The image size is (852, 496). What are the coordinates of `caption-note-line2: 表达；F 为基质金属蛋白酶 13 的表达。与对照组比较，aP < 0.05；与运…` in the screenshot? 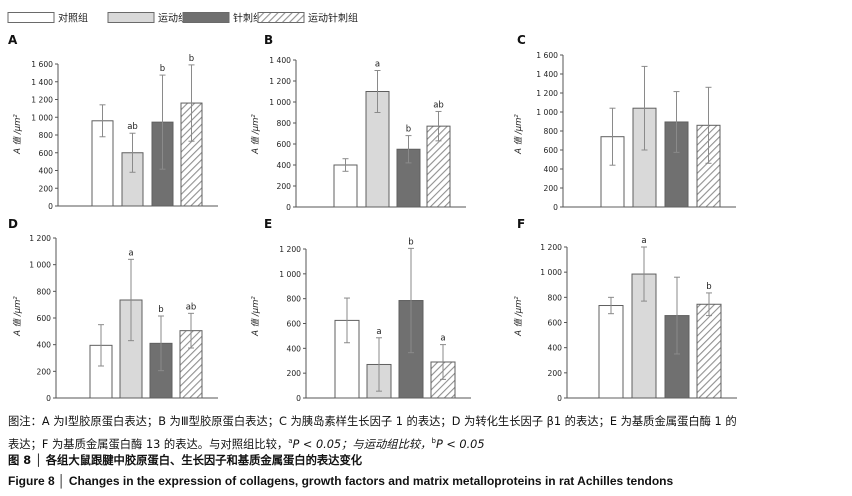 It's located at (246, 443).